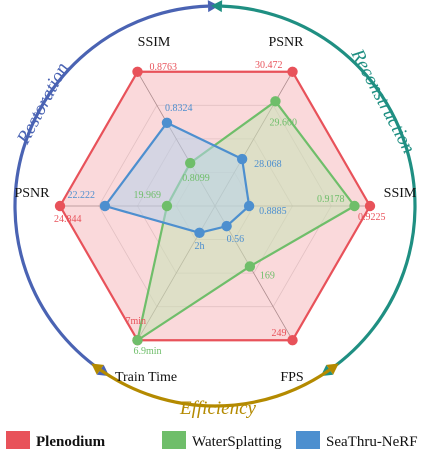  I want to click on legend-label-seathru-nerf: SeaThru-NeRF, so click(372, 442).